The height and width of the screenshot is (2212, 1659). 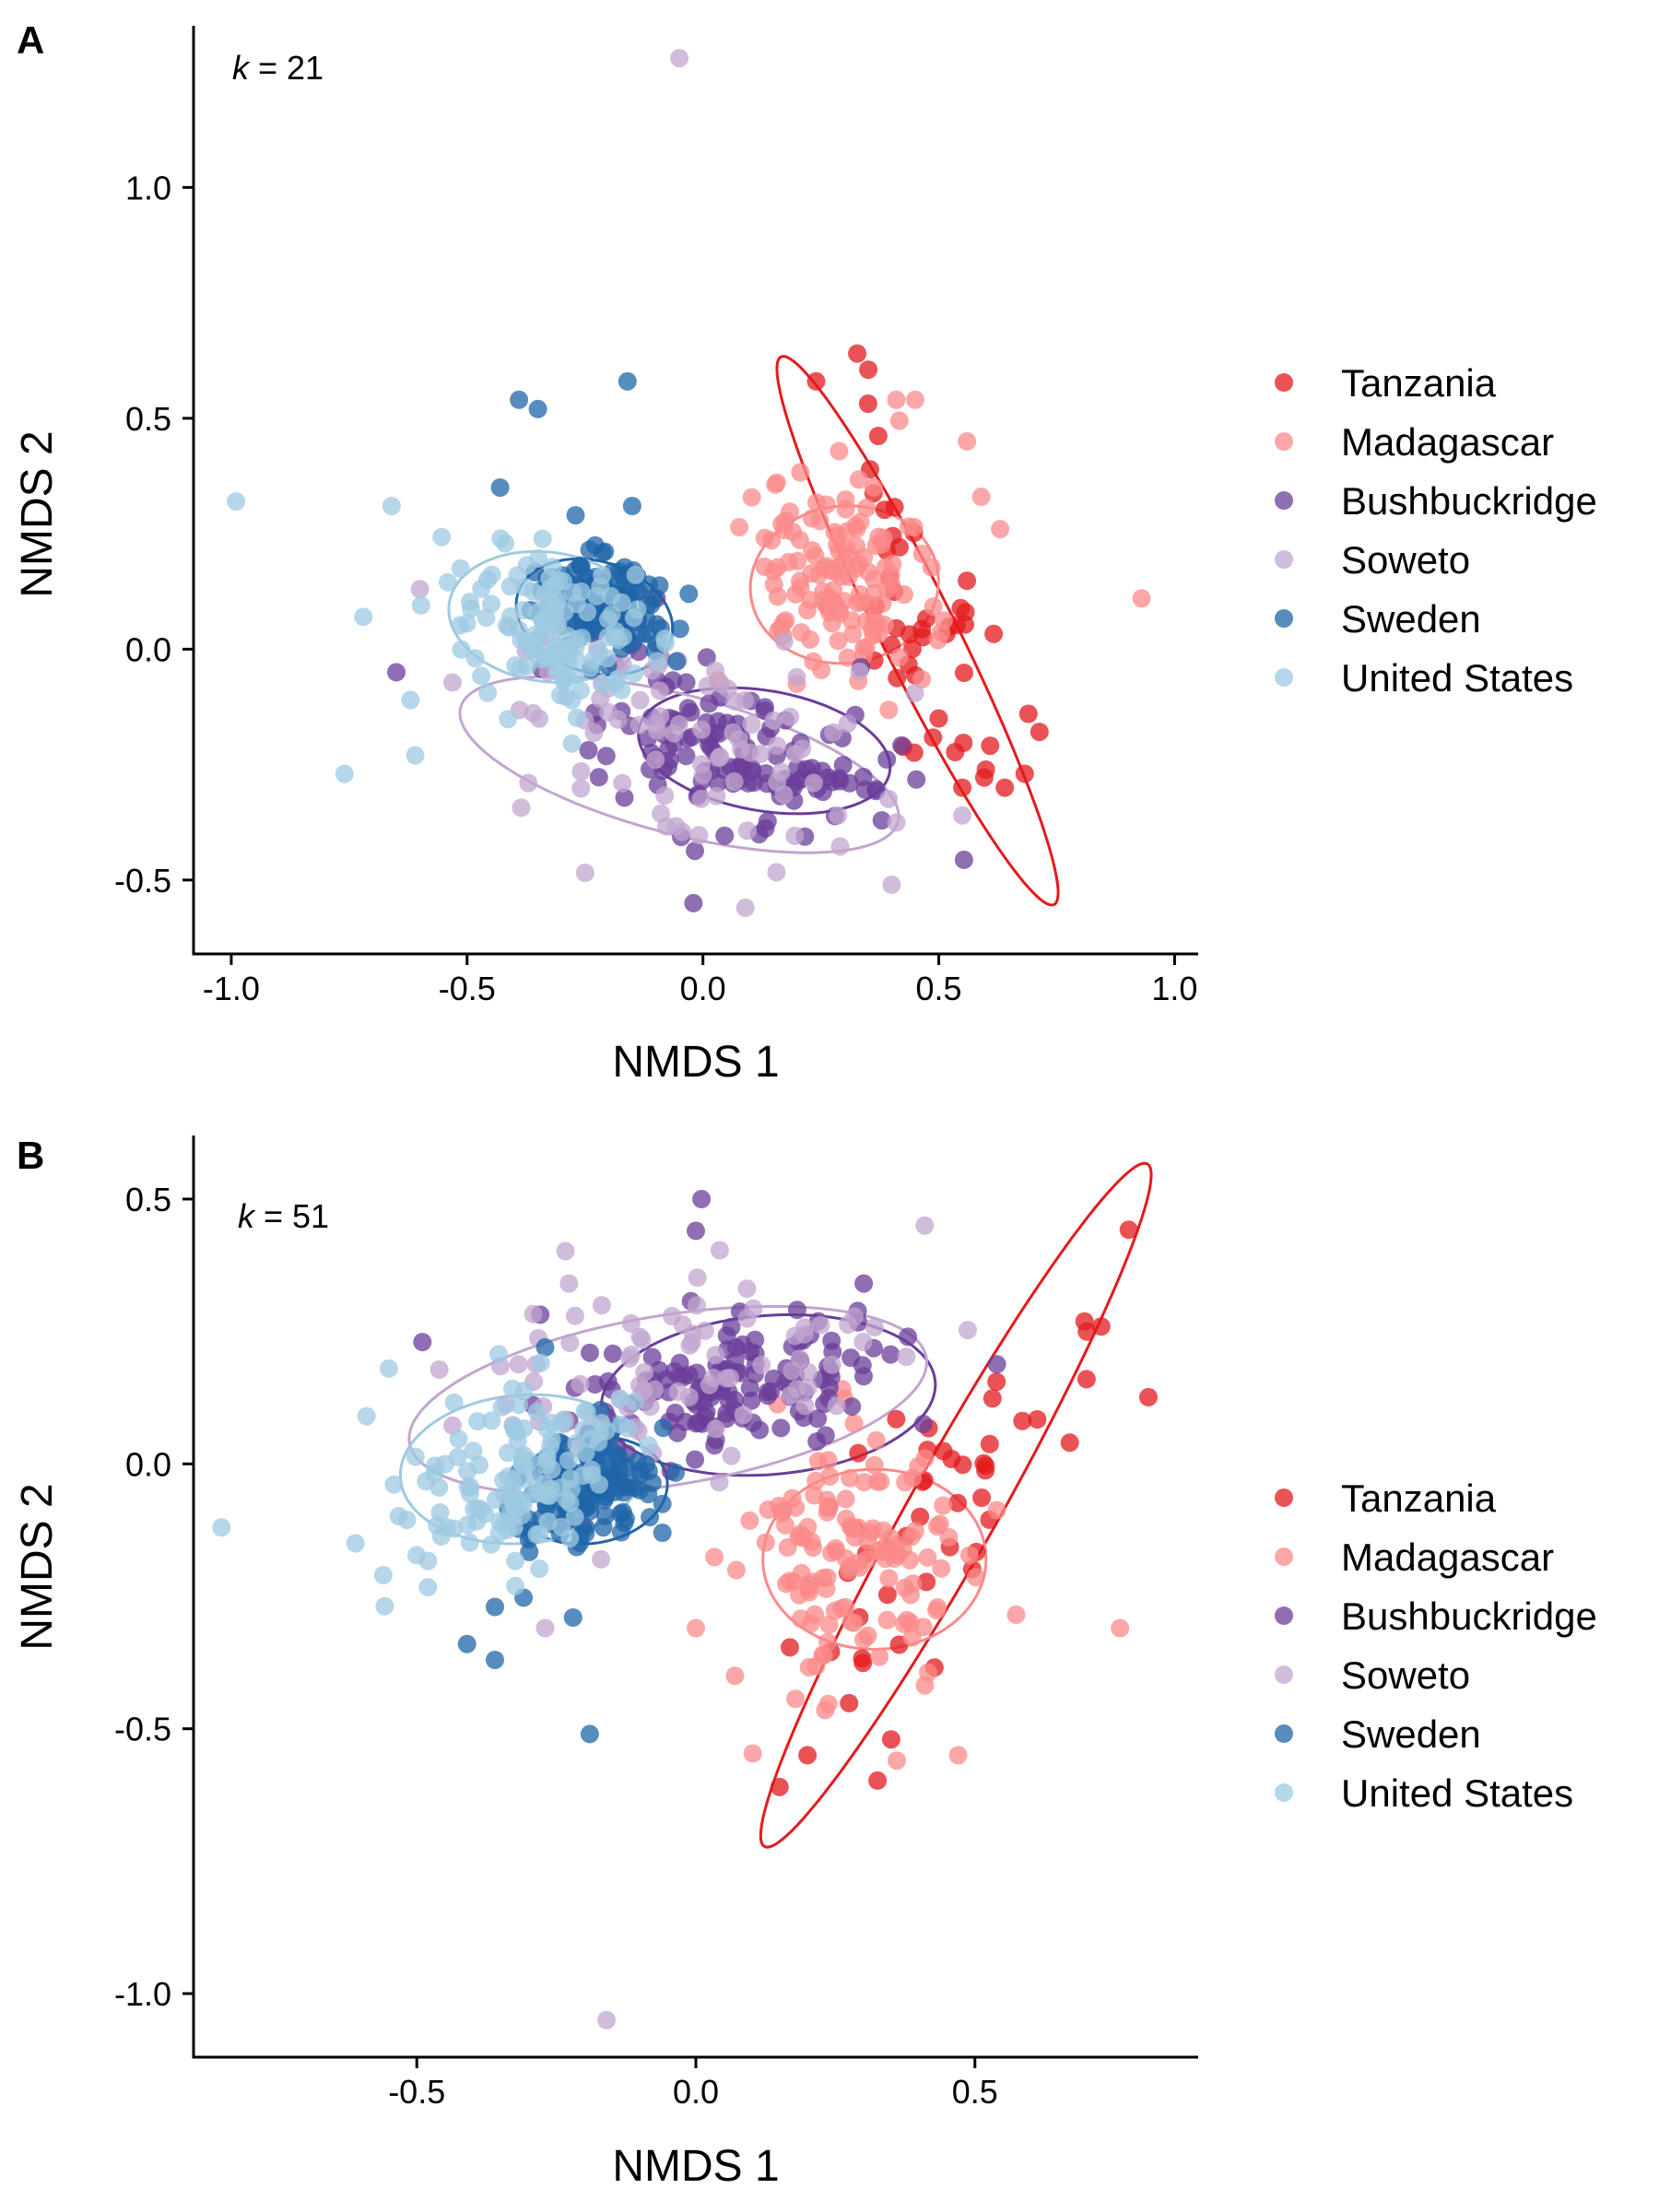 I want to click on legend-swatch-madagascar, so click(x=1284, y=441).